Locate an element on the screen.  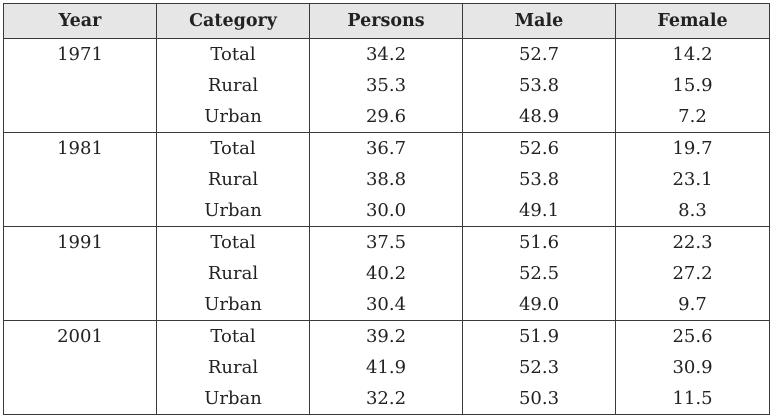
male-cell: 48.9 is located at coordinates (539, 117).